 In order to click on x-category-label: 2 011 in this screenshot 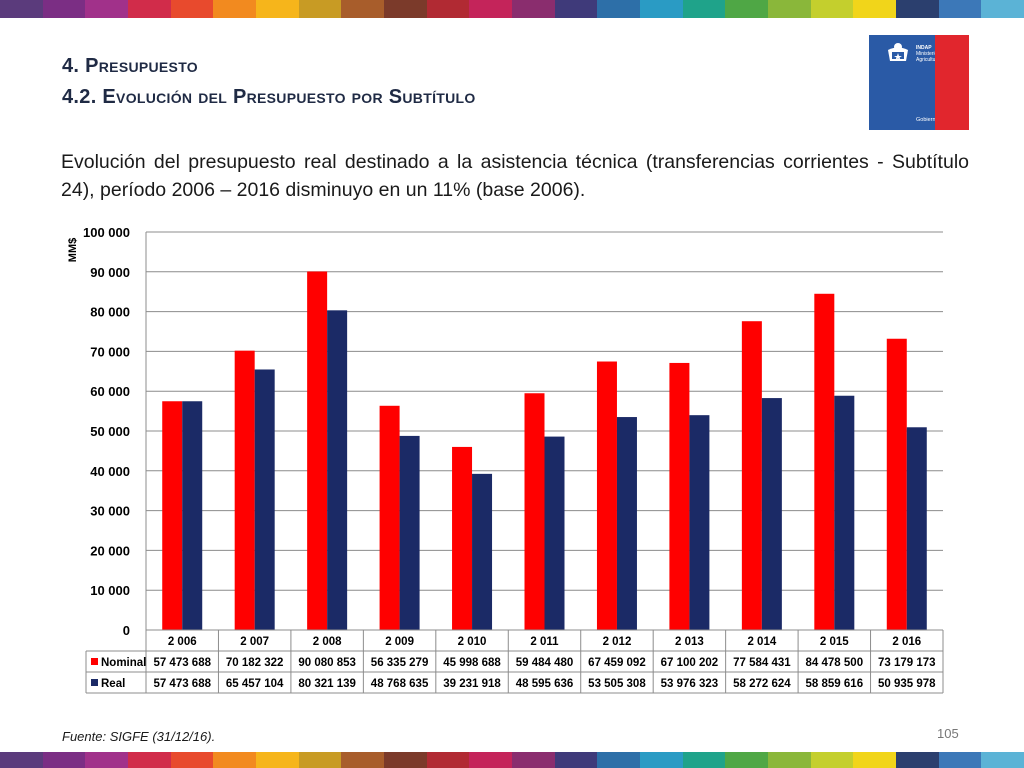, I will do `click(544, 642)`.